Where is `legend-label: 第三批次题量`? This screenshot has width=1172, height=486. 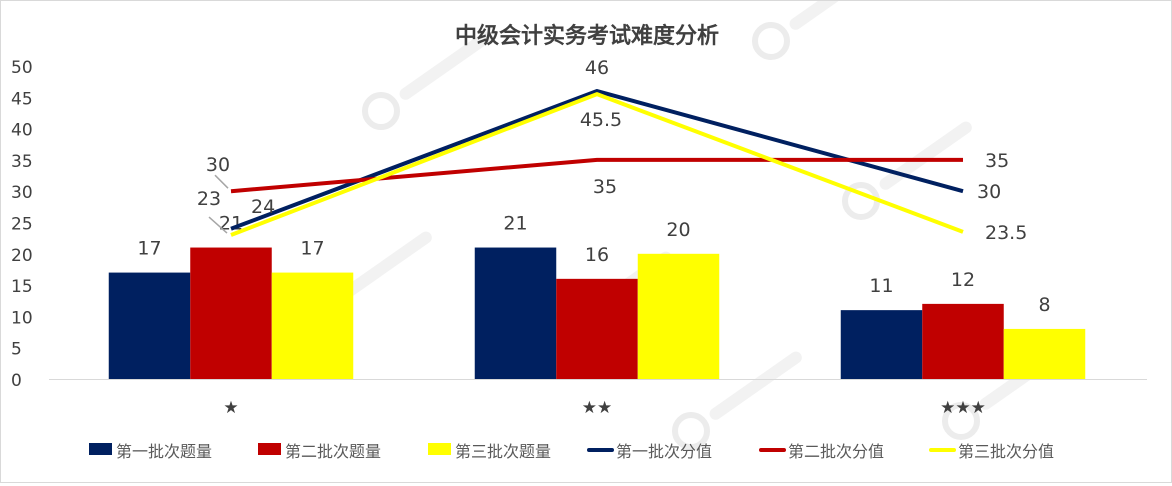 legend-label: 第三批次题量 is located at coordinates (503, 451).